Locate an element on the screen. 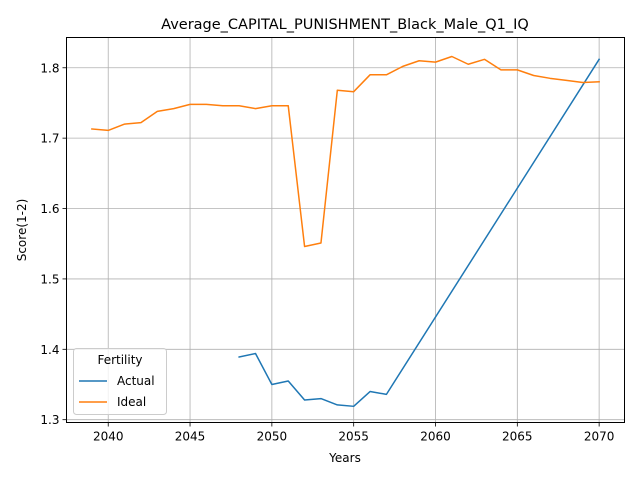 The height and width of the screenshot is (480, 640). y-axis-title: Score(1-2) is located at coordinates (22, 230).